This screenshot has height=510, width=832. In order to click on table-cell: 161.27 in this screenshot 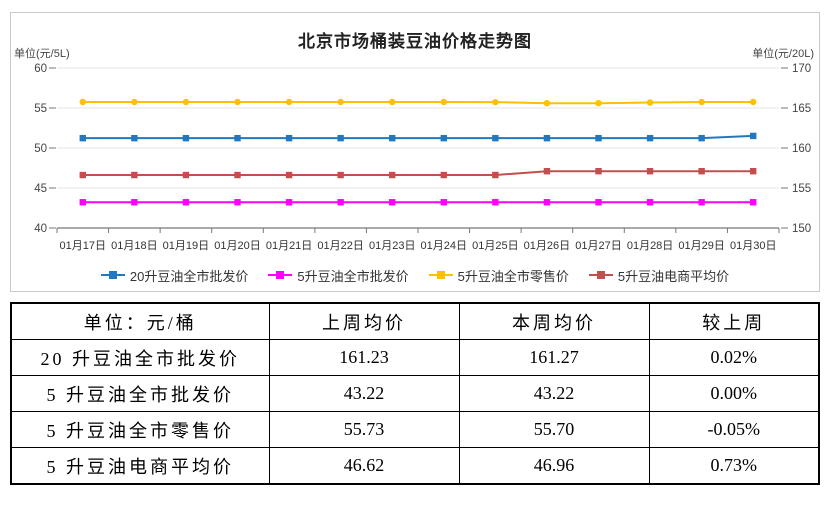, I will do `click(554, 357)`.